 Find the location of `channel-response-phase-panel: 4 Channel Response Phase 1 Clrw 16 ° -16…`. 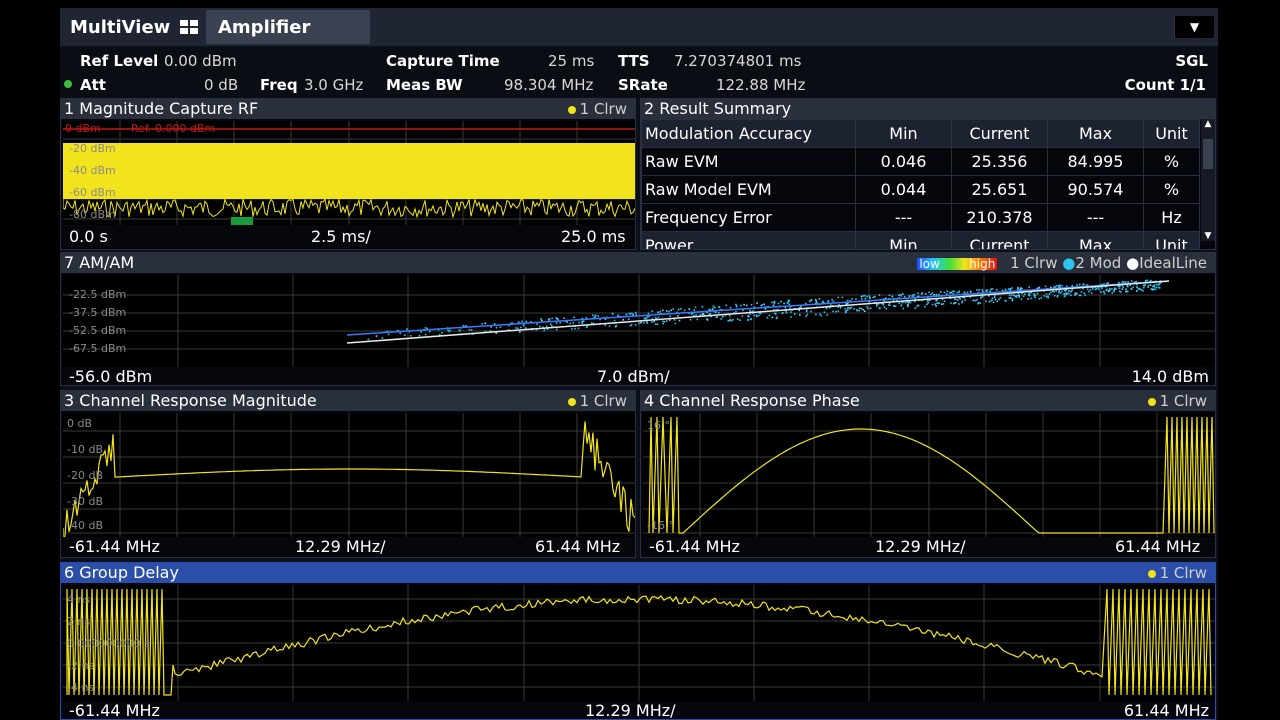

channel-response-phase-panel: 4 Channel Response Phase 1 Clrw 16 ° -16… is located at coordinates (928, 474).